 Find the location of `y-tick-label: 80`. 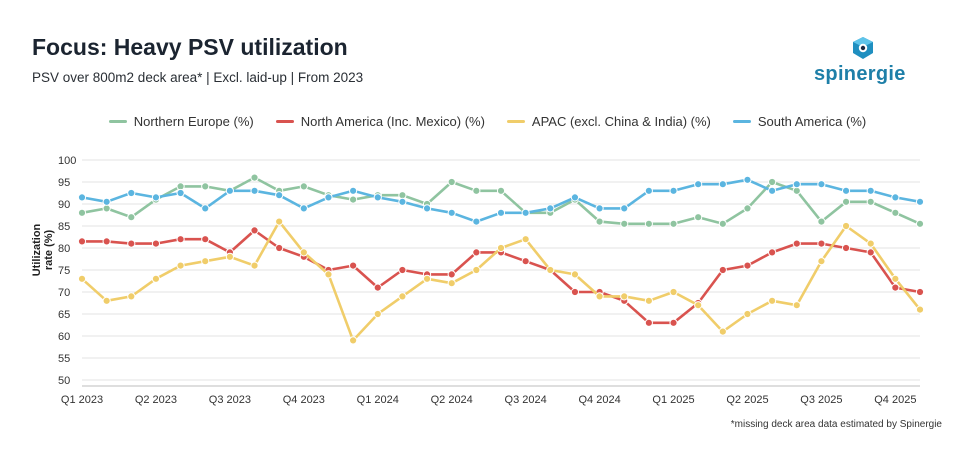

y-tick-label: 80 is located at coordinates (64, 249).